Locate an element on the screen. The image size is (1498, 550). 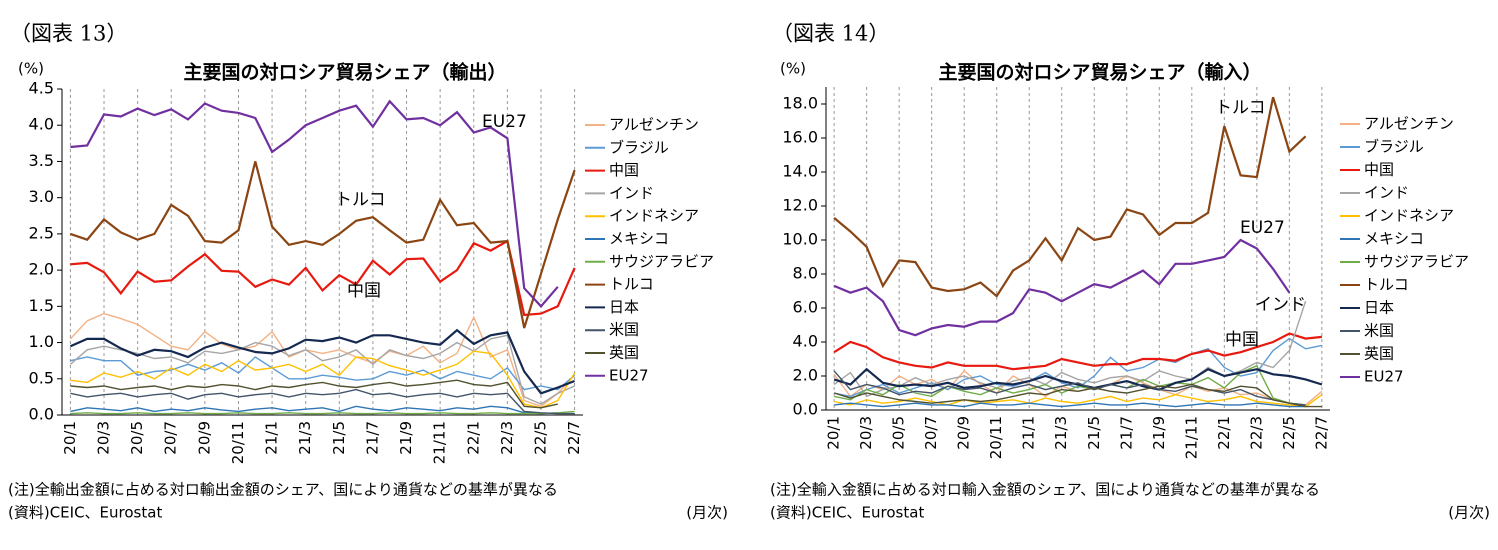
y-tick-label: 8.0 is located at coordinates (805, 273).